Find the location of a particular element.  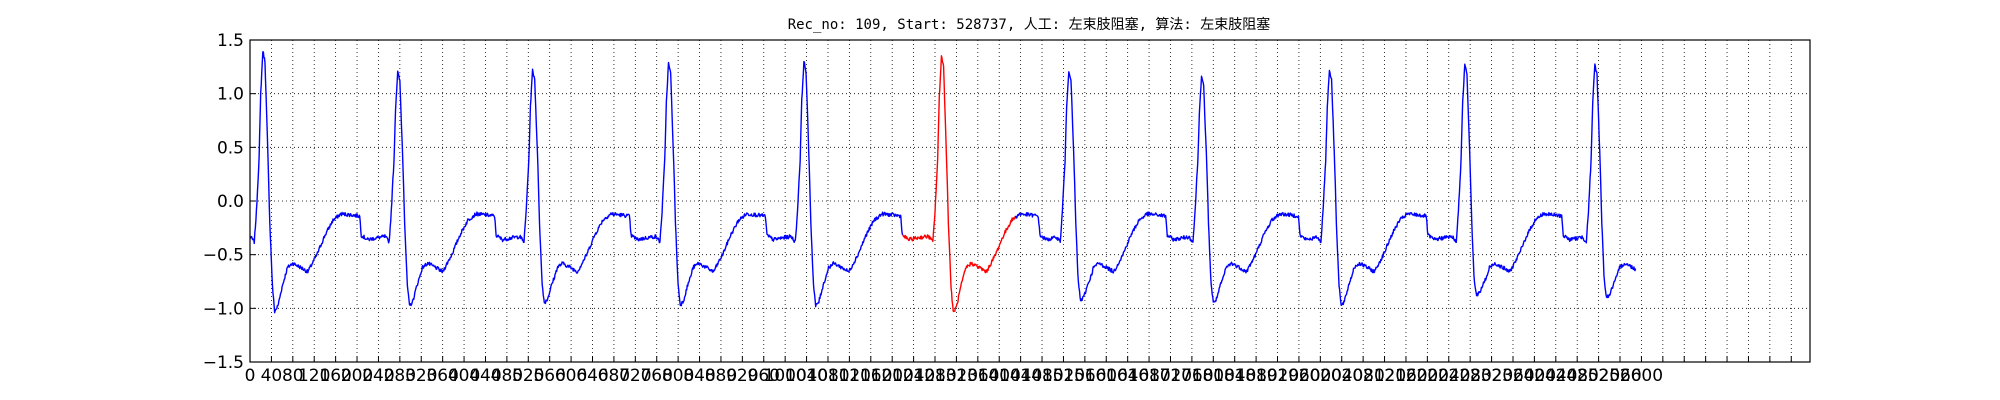

y-tick-label: −1.0 is located at coordinates (223, 309).